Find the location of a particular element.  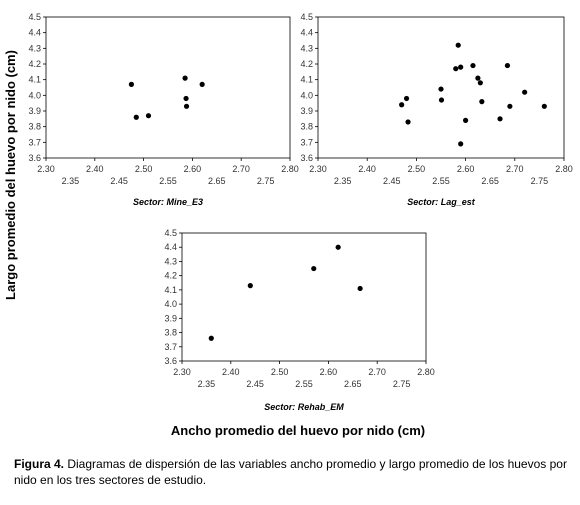

panel-3-x-tick-label-top: 2.60 is located at coordinates (329, 372).